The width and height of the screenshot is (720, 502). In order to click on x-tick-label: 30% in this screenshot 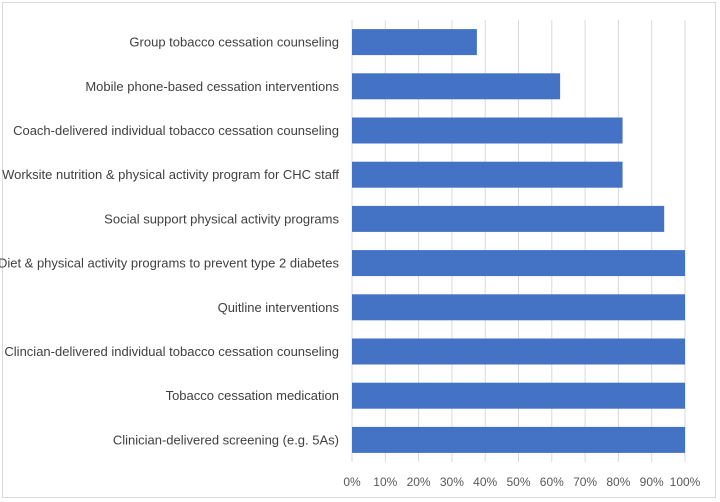, I will do `click(452, 482)`.